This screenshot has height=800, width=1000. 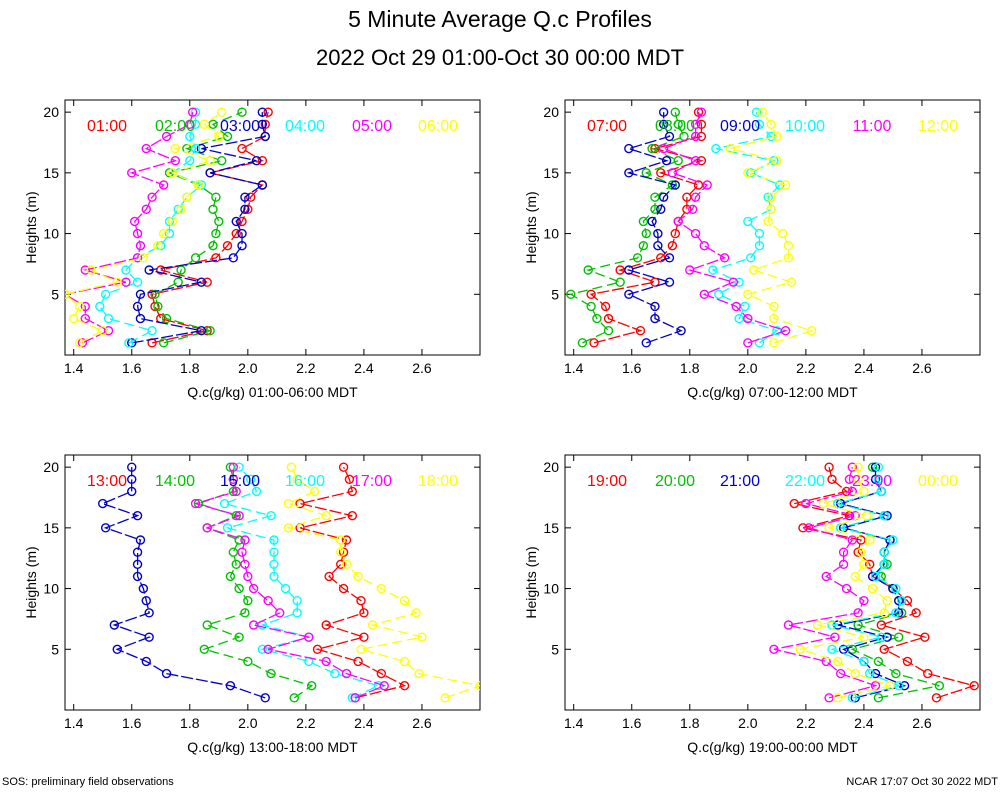 I want to click on x-tick-label: 2.2, so click(x=806, y=368).